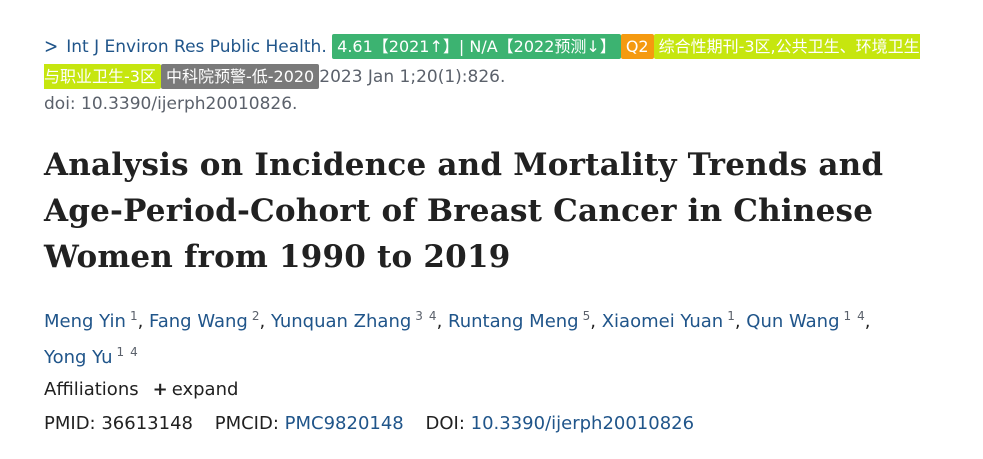  What do you see at coordinates (147, 423) in the screenshot?
I see `pmid-value: 36613148` at bounding box center [147, 423].